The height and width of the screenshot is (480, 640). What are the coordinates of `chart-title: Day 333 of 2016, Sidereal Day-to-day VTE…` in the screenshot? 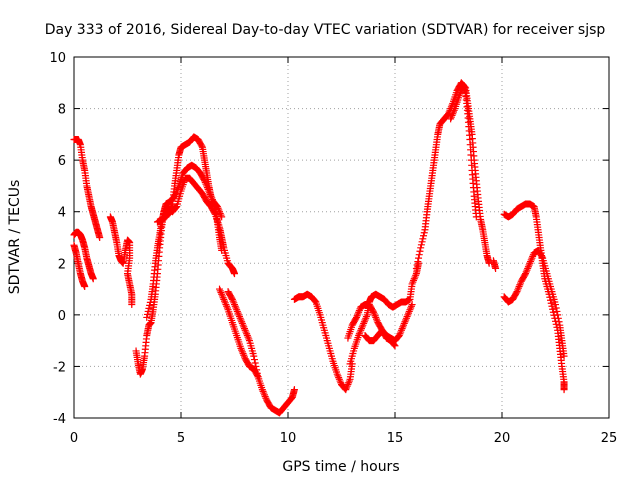 It's located at (325, 30).